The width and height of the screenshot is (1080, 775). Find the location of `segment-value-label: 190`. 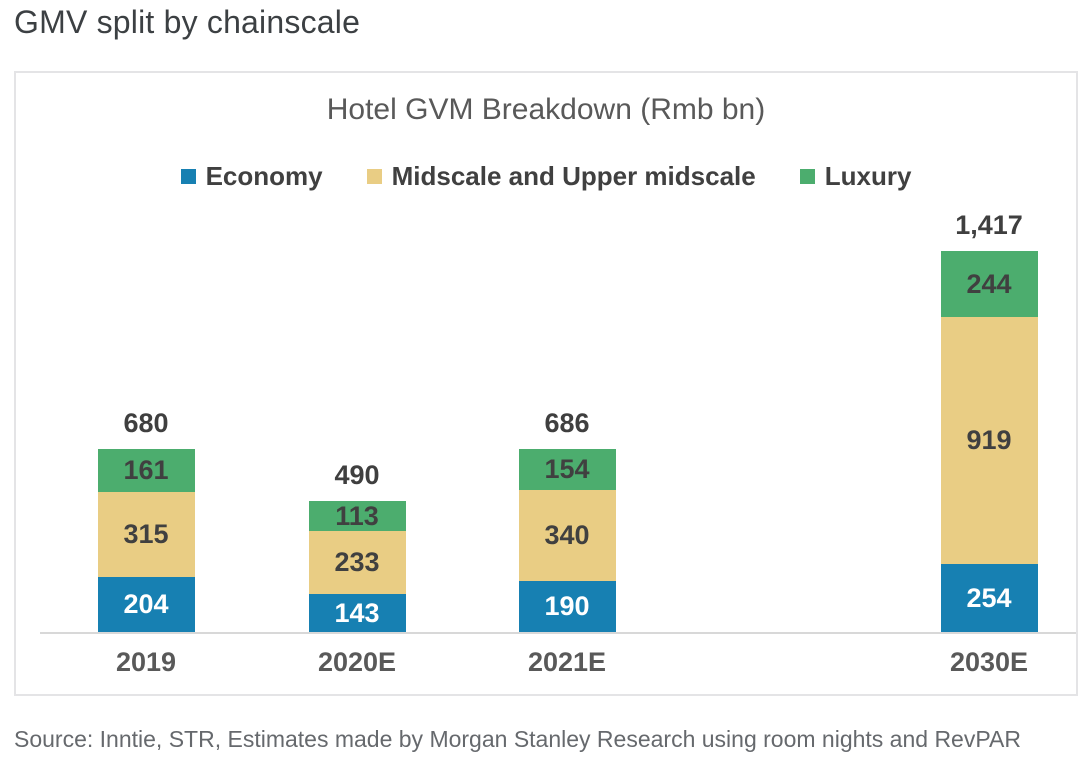

segment-value-label: 190 is located at coordinates (567, 606).